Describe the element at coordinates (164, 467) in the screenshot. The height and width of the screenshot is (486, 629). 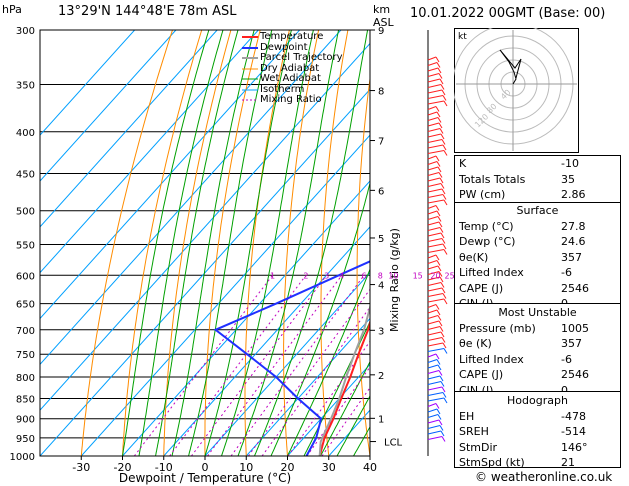
I see `temperature-tick-label: -10` at that location.